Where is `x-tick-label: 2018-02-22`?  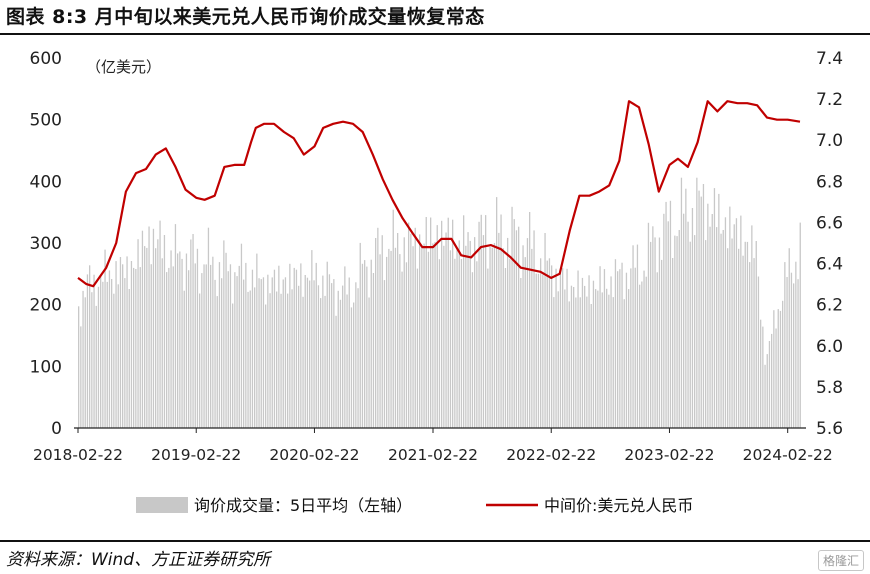 x-tick-label: 2018-02-22 is located at coordinates (78, 455).